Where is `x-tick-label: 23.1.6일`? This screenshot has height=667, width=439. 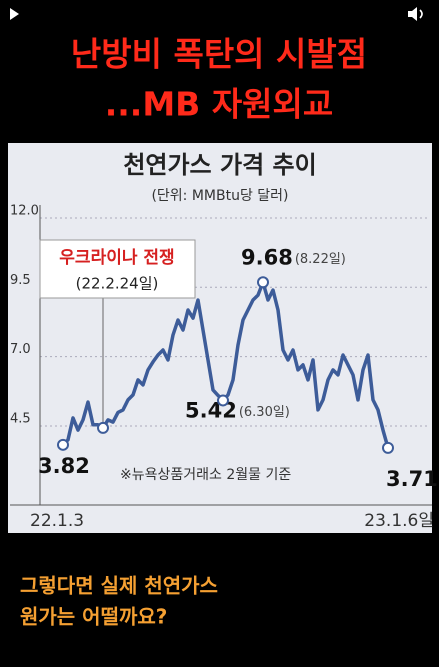
x-tick-label: 23.1.6일 is located at coordinates (399, 521).